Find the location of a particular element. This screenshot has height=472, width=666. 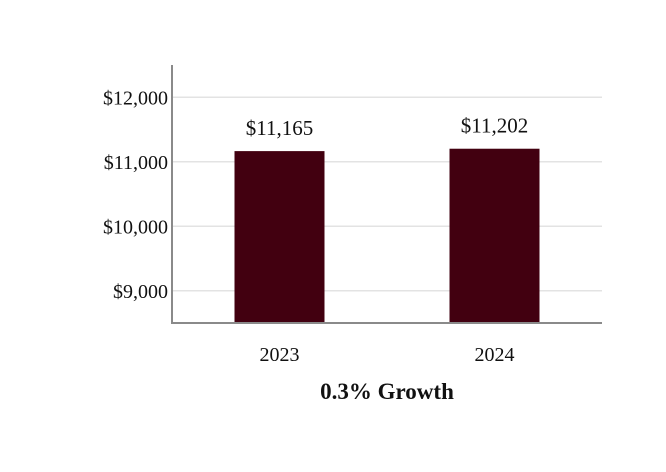

y-tick-label: $12,000 is located at coordinates (135, 98).